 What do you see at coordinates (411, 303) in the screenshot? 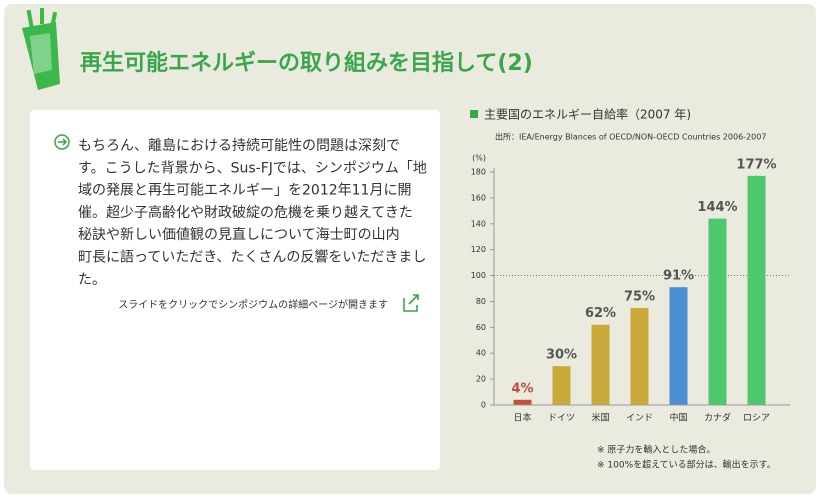
I see `external-link-icon` at bounding box center [411, 303].